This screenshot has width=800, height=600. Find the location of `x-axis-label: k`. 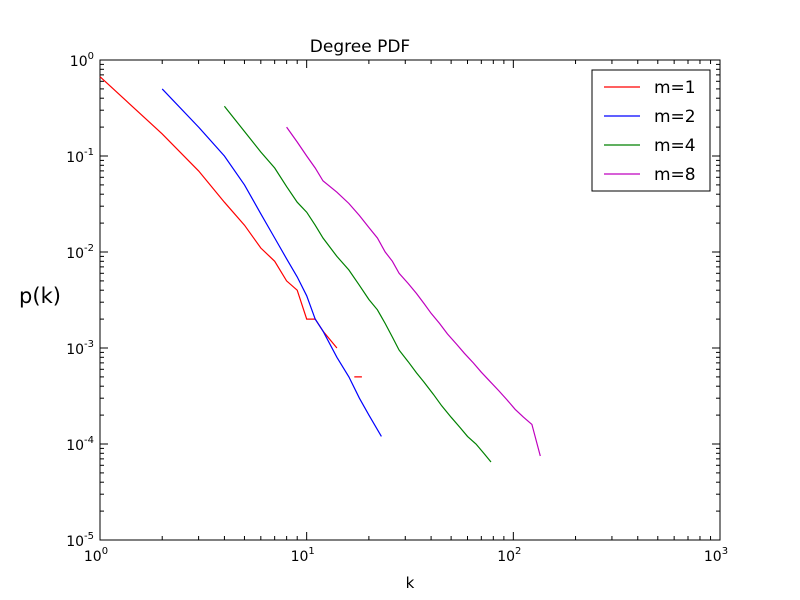

x-axis-label: k is located at coordinates (410, 583).